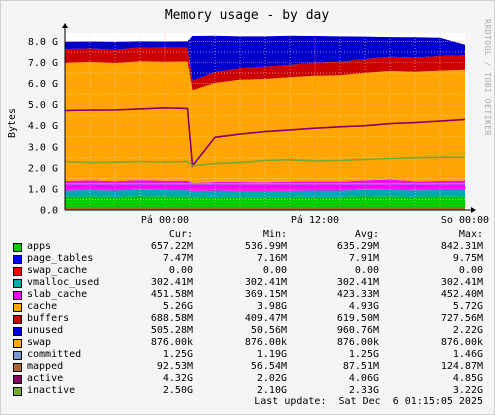 The image size is (495, 415). What do you see at coordinates (49, 211) in the screenshot?
I see `y-tick-label: 0.0` at bounding box center [49, 211].